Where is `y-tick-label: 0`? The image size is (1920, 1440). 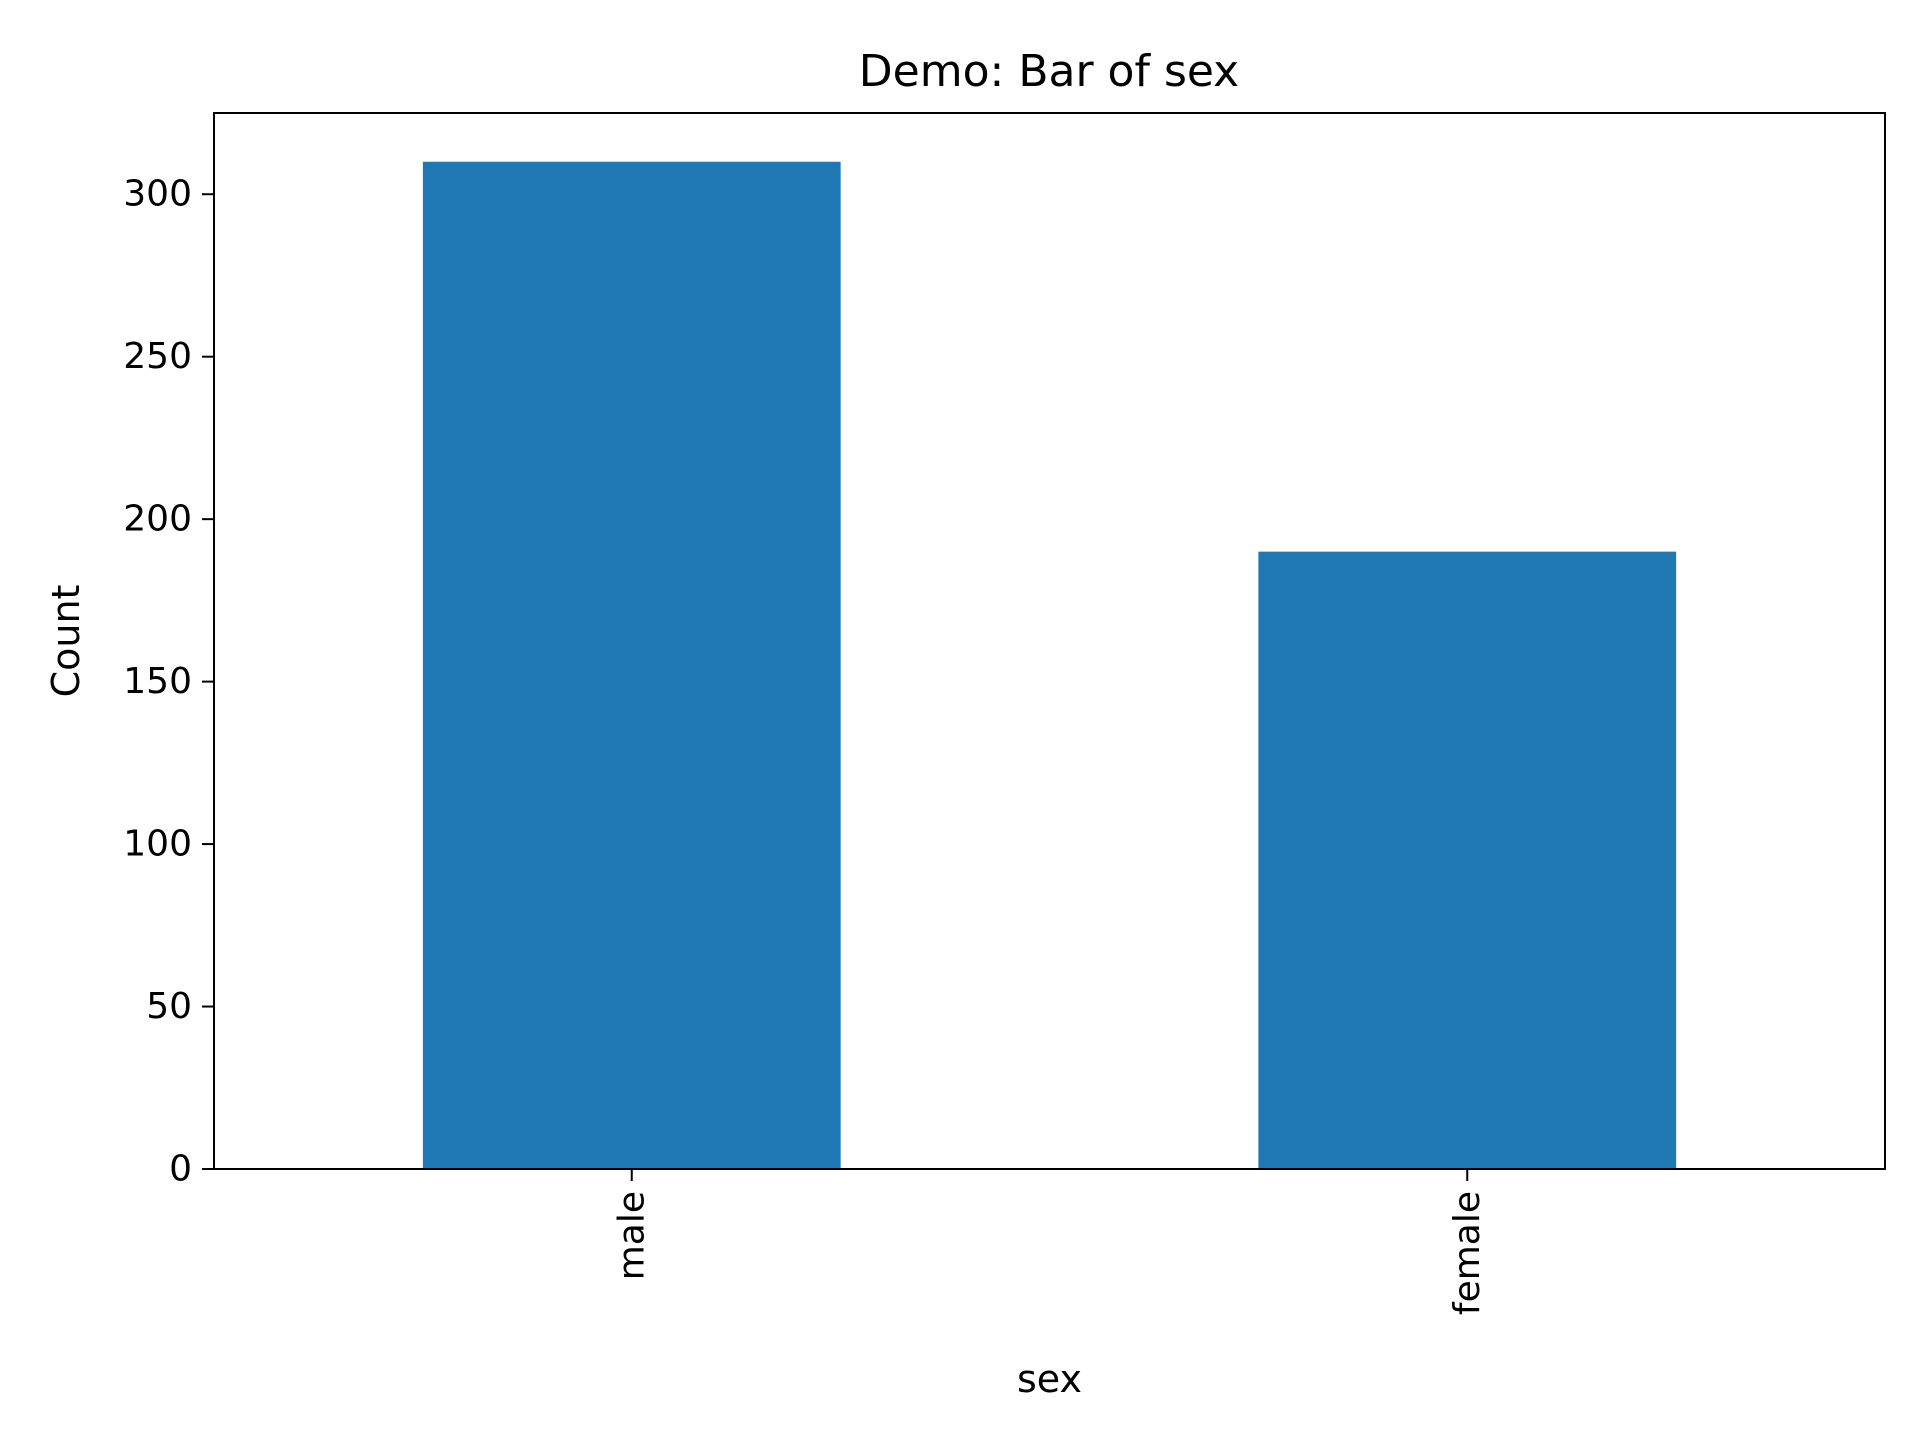 y-tick-label: 0 is located at coordinates (180, 1169).